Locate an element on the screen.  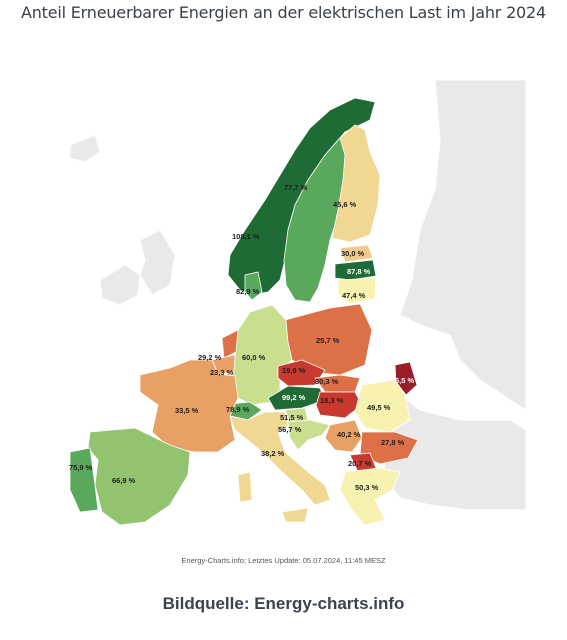
region-latvia is located at coordinates (355, 270).